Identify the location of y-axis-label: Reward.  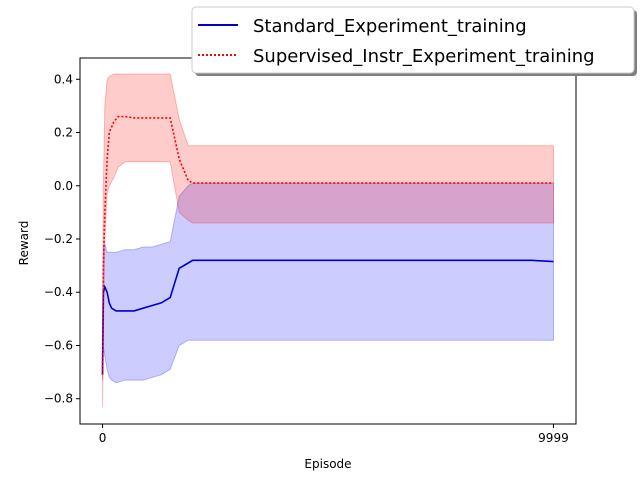
(24, 243).